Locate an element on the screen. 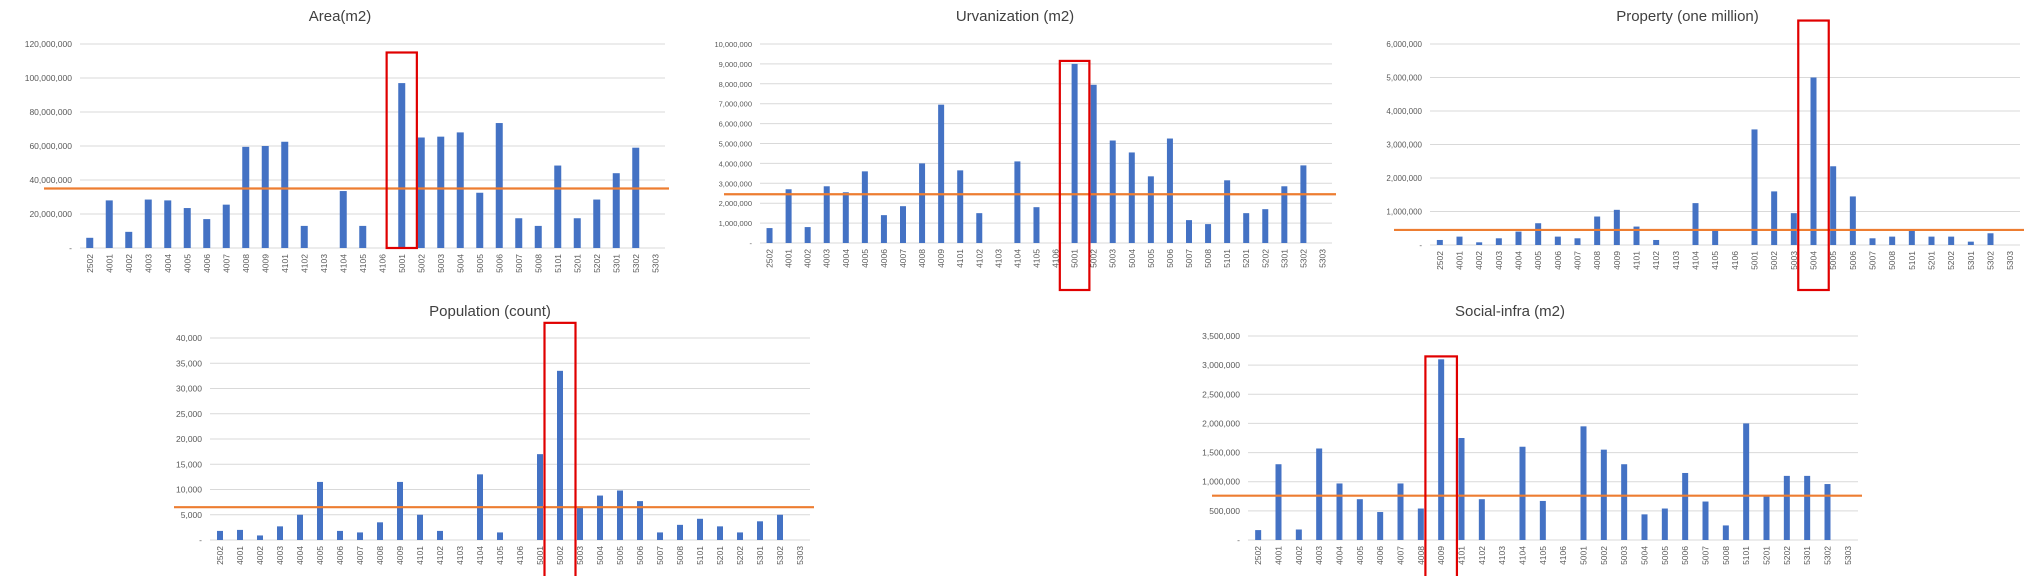 This screenshot has width=2025, height=576. chart-title: Property (one million) is located at coordinates (1687, 16).